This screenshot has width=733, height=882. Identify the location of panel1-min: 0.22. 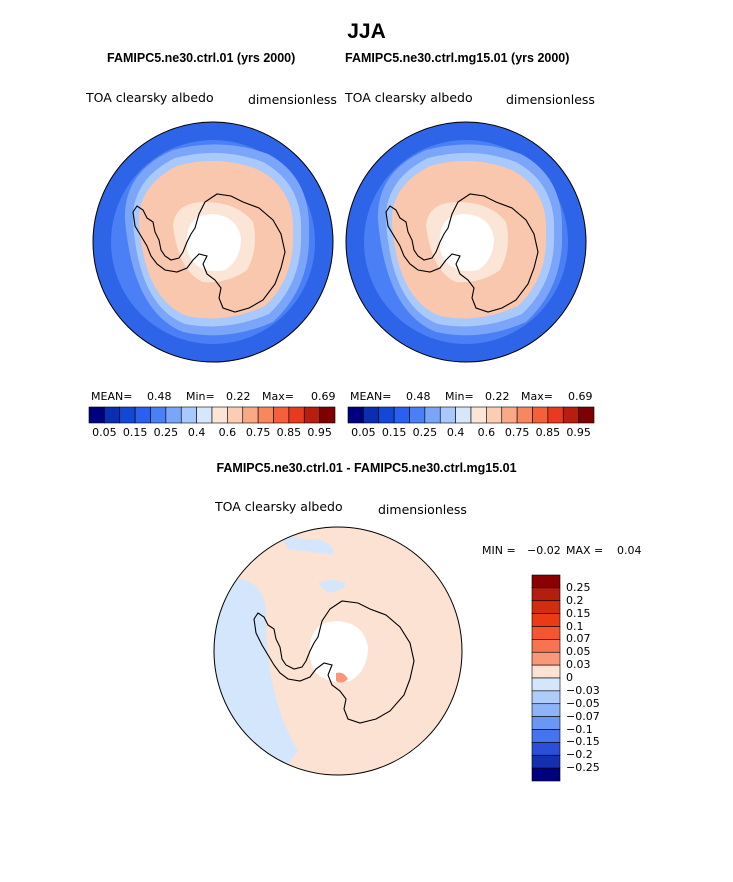
(238, 396).